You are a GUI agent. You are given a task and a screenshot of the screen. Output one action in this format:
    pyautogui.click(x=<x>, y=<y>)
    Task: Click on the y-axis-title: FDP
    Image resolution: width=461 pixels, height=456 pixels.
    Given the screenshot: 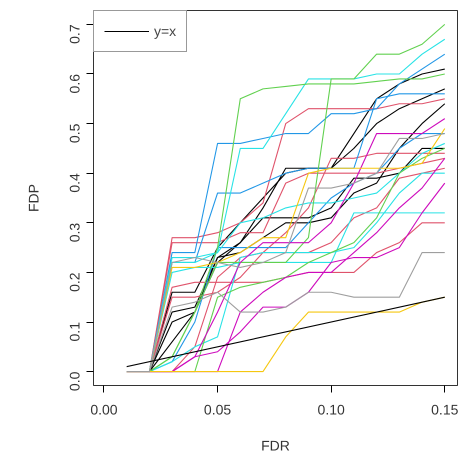 What is the action you would take?
    pyautogui.click(x=34, y=198)
    